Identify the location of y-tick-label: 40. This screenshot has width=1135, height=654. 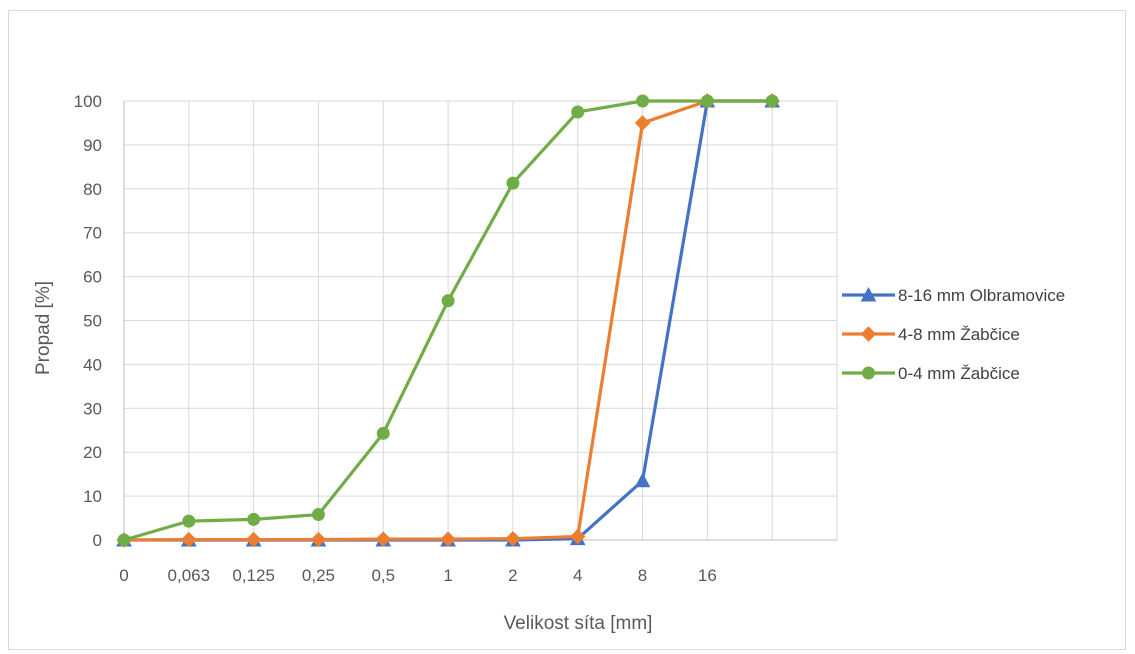
(92, 364).